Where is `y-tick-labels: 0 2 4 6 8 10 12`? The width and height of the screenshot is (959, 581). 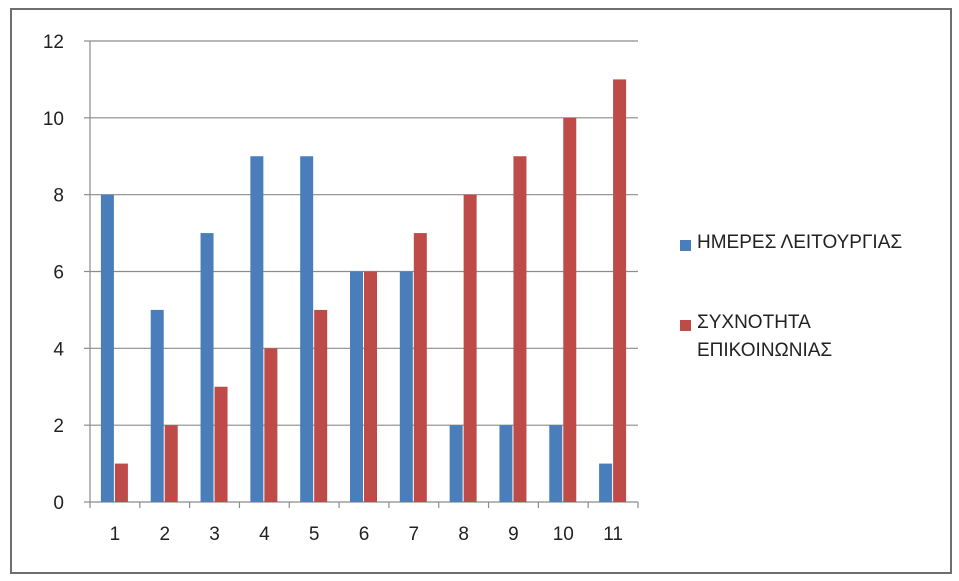
y-tick-labels: 0 2 4 6 8 10 12 is located at coordinates (54, 273).